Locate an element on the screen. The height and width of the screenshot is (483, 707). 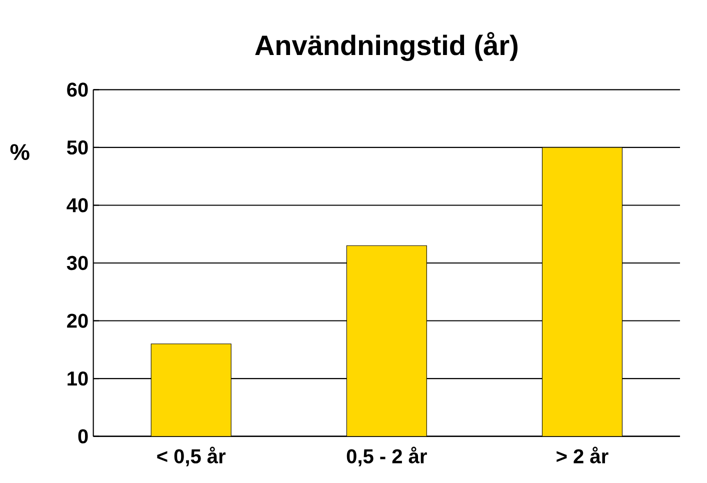
y-tick-label: 60 is located at coordinates (77, 89).